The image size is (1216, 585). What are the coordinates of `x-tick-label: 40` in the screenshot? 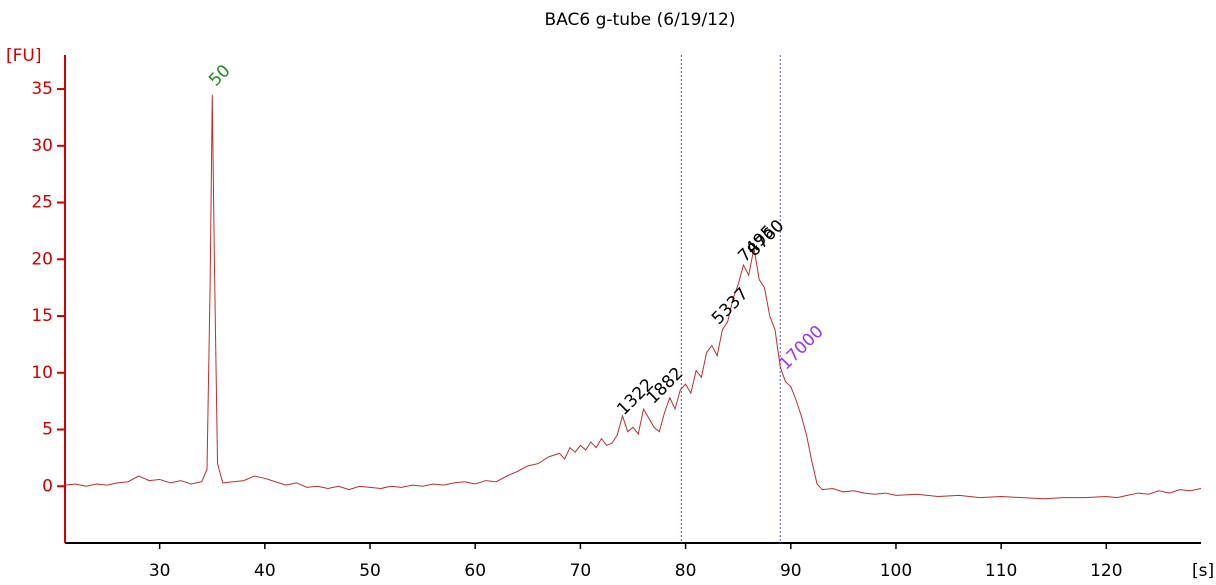 It's located at (265, 571).